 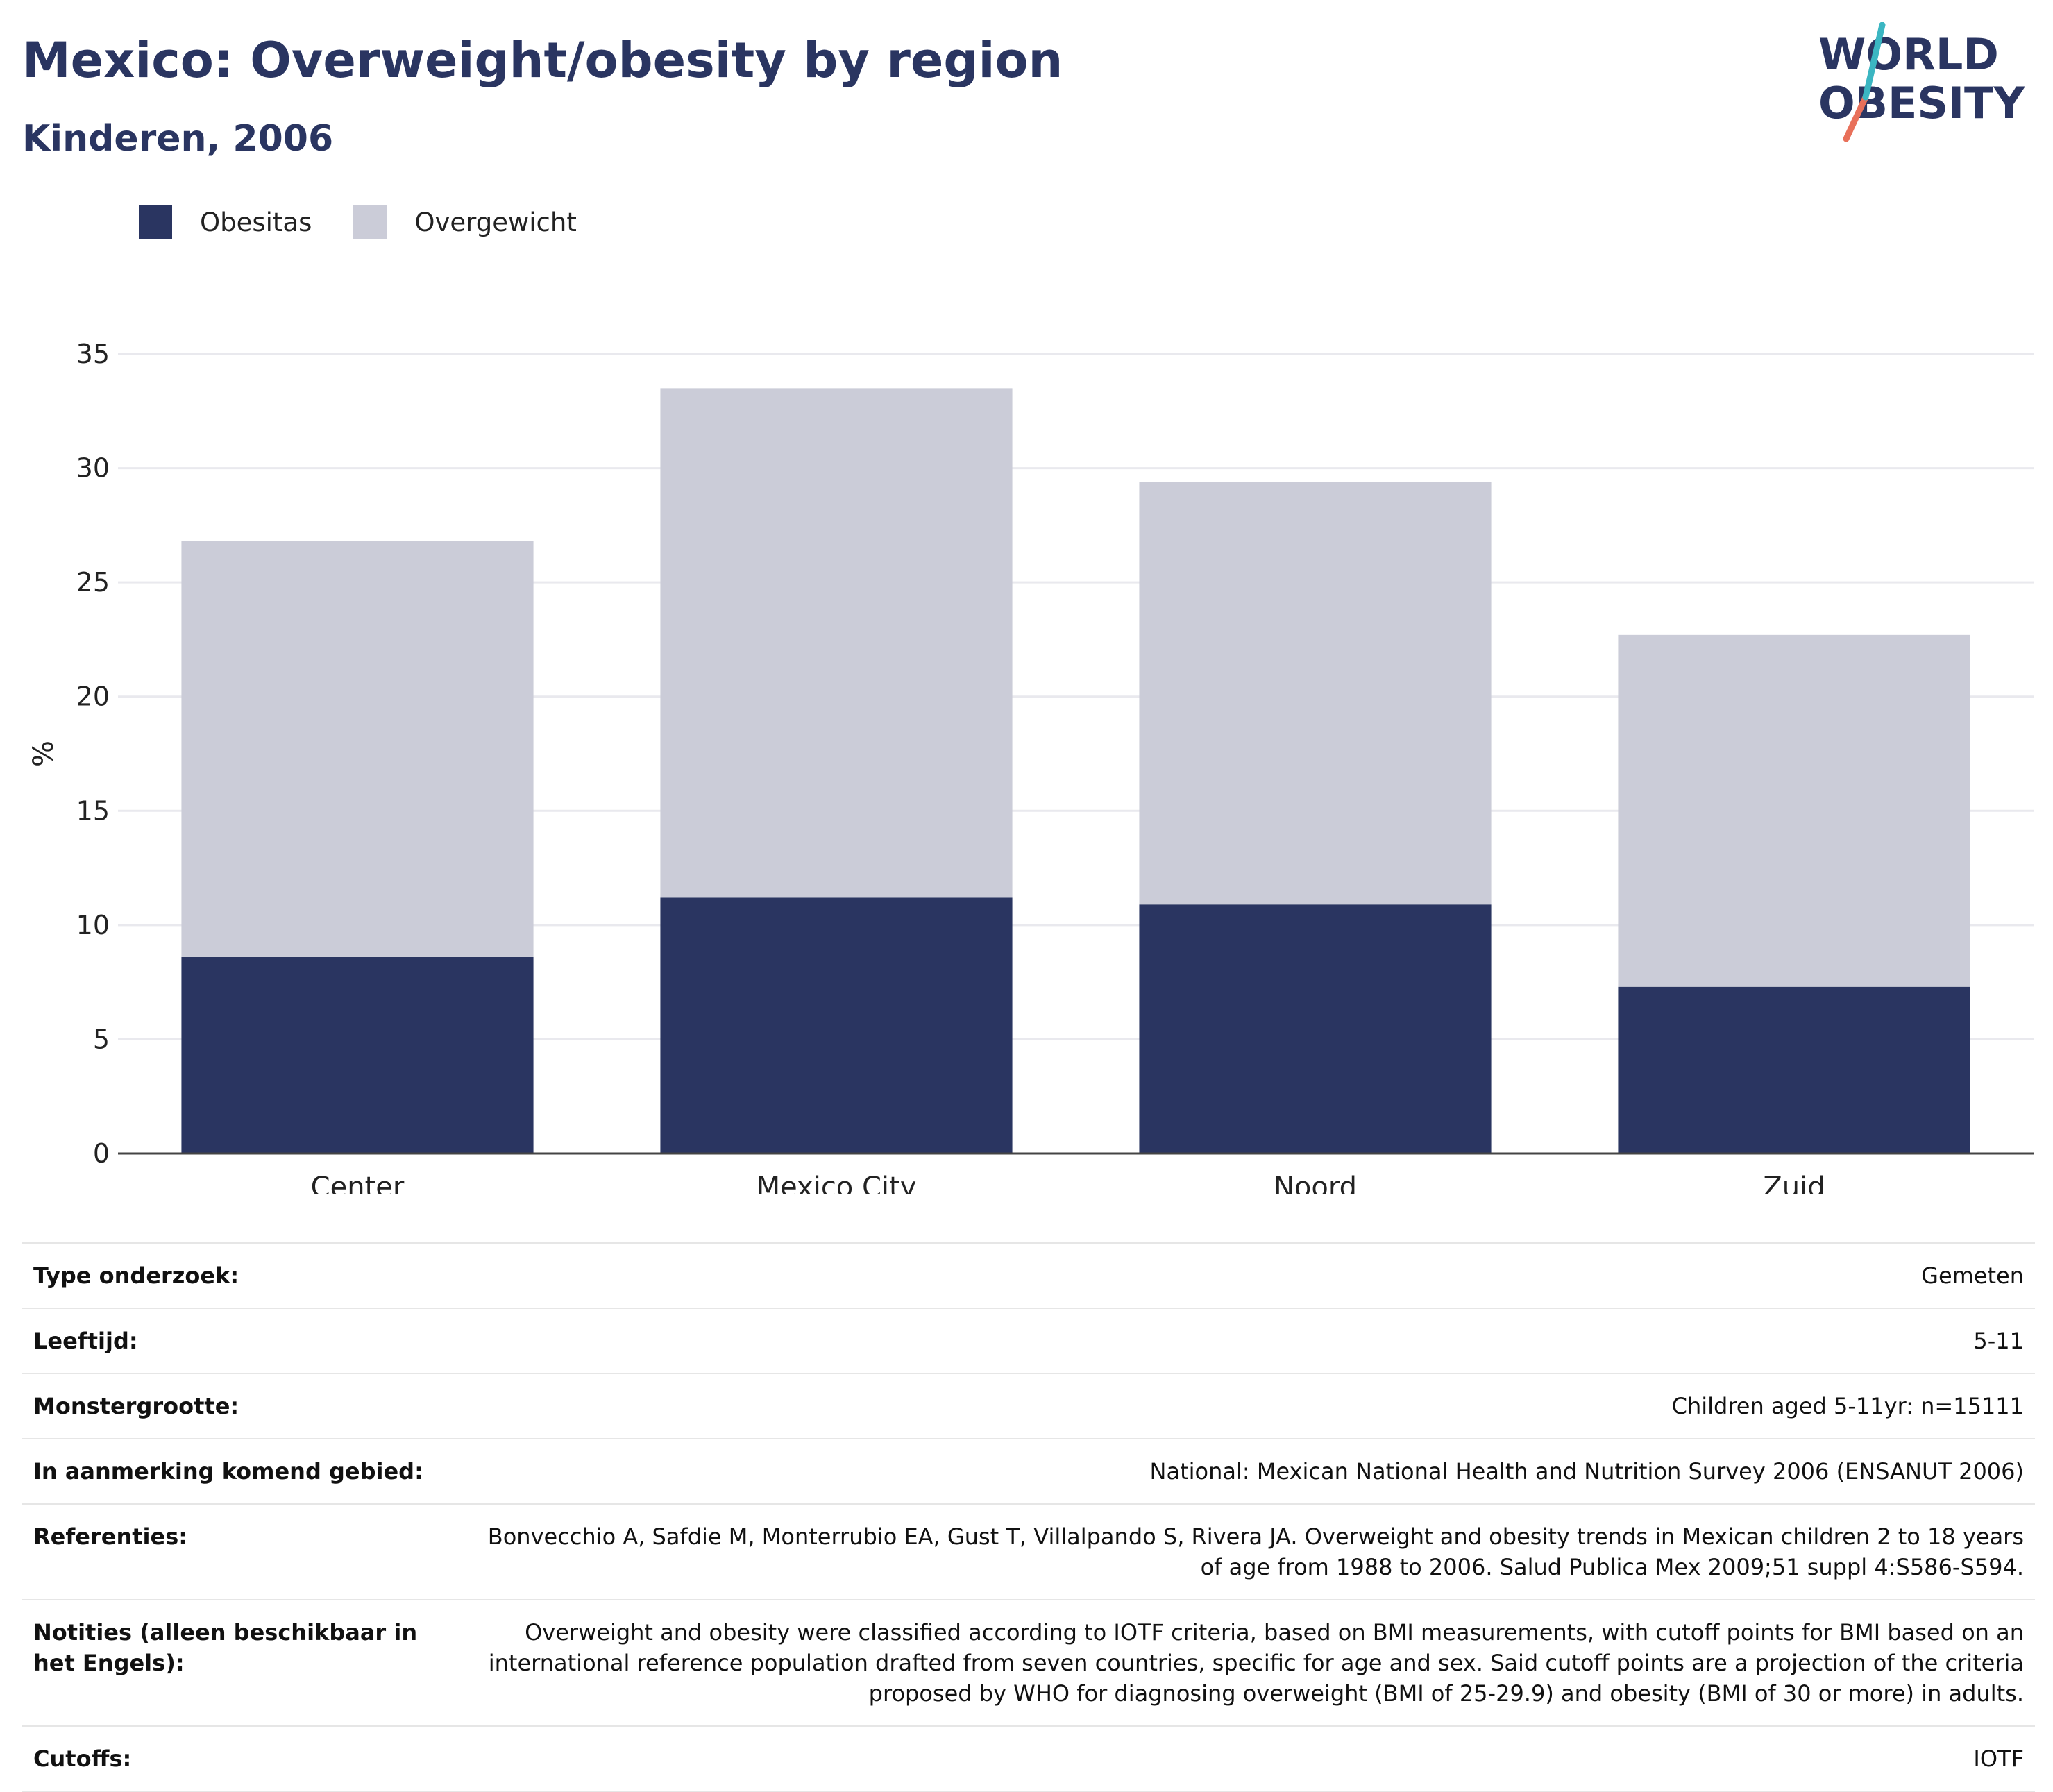 I want to click on info-value: IOTF, so click(x=1998, y=1758).